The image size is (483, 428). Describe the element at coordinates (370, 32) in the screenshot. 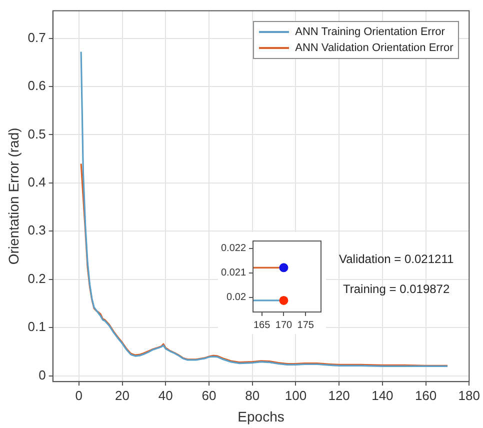

I see `legend-label: ANN Training Orientation Error` at that location.